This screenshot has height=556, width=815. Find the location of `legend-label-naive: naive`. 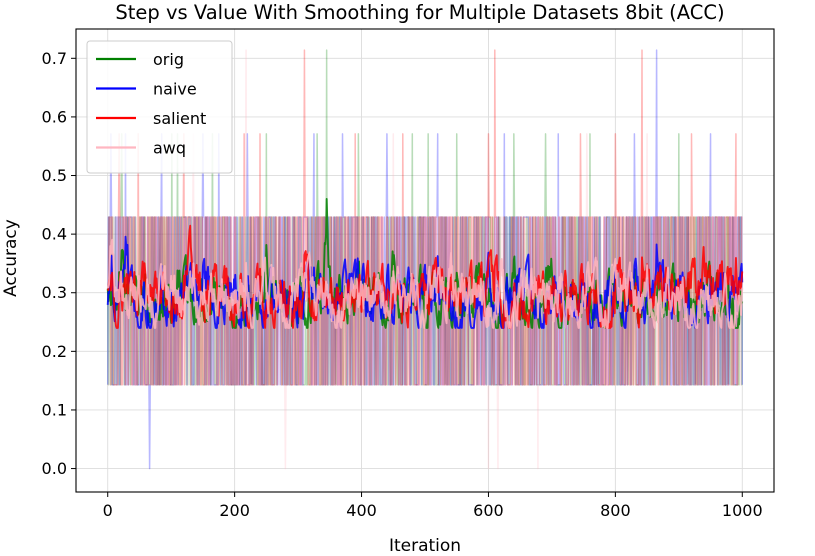

legend-label-naive: naive is located at coordinates (175, 89).